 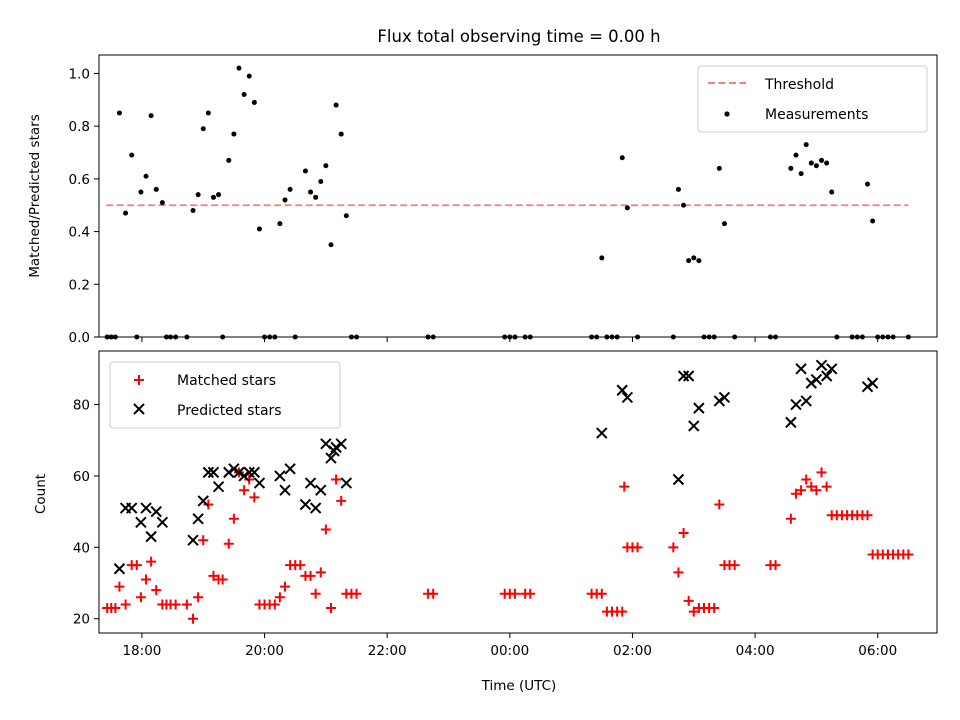 I want to click on bottom-legend-frame, so click(x=225, y=395).